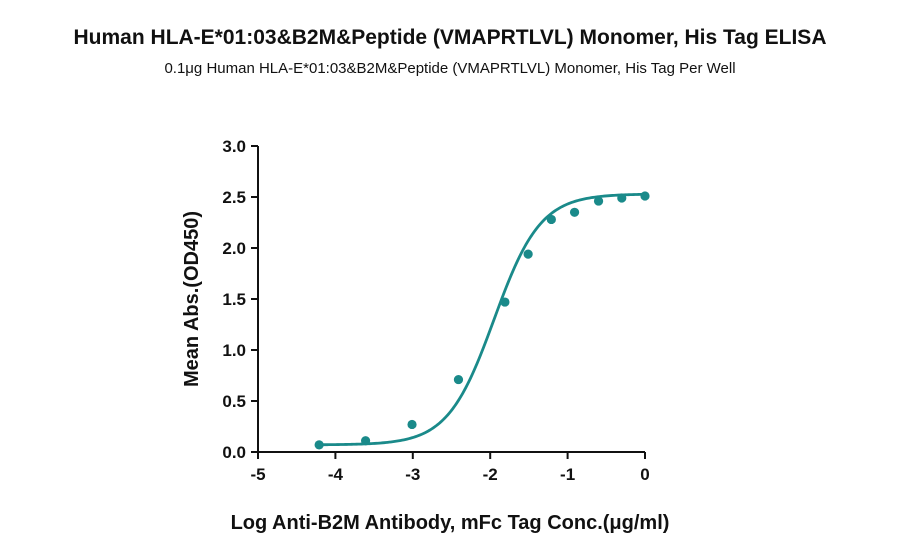 This screenshot has width=900, height=552. I want to click on y-tick-label: 2.5, so click(234, 197).